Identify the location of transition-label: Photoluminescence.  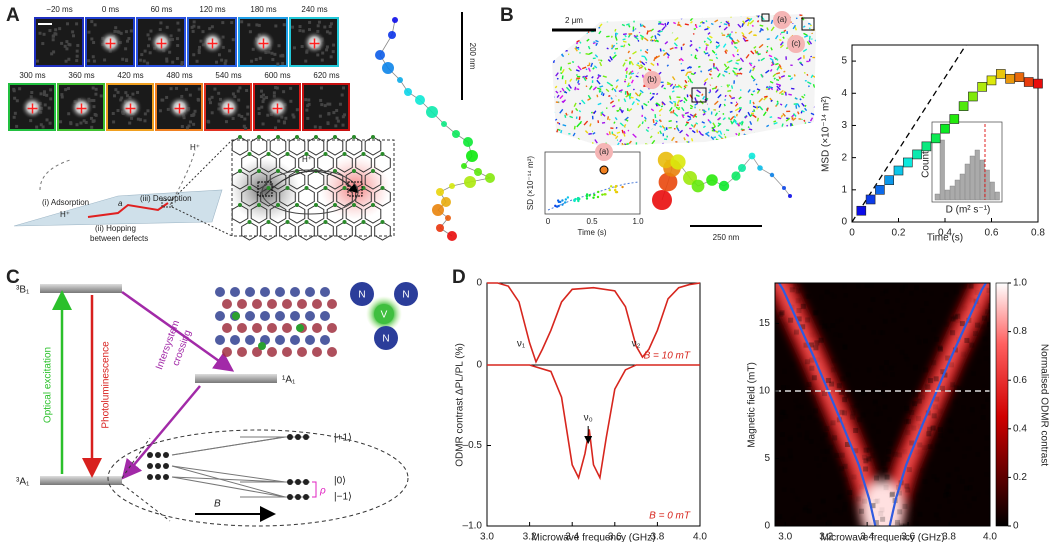
(106, 385).